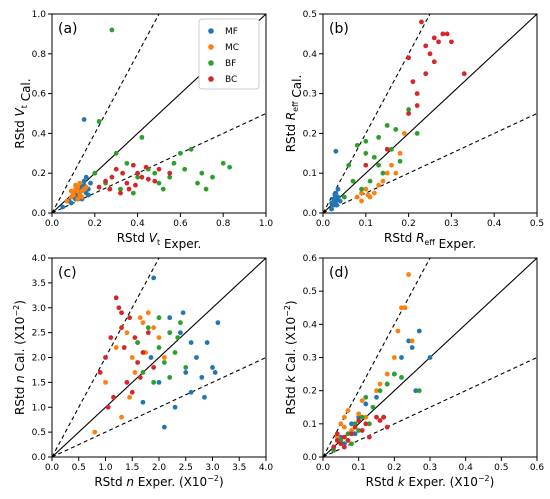 This screenshot has height=499, width=550. What do you see at coordinates (231, 32) in the screenshot?
I see `legend-label-MF: MF` at bounding box center [231, 32].